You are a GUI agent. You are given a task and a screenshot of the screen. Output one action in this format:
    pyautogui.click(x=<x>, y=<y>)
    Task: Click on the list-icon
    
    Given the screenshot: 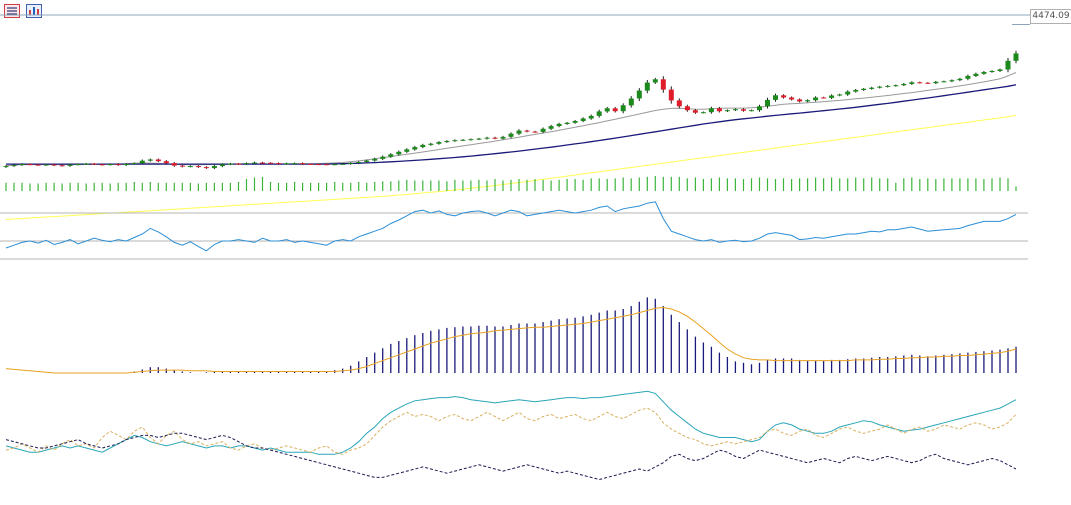 What is the action you would take?
    pyautogui.click(x=12, y=11)
    